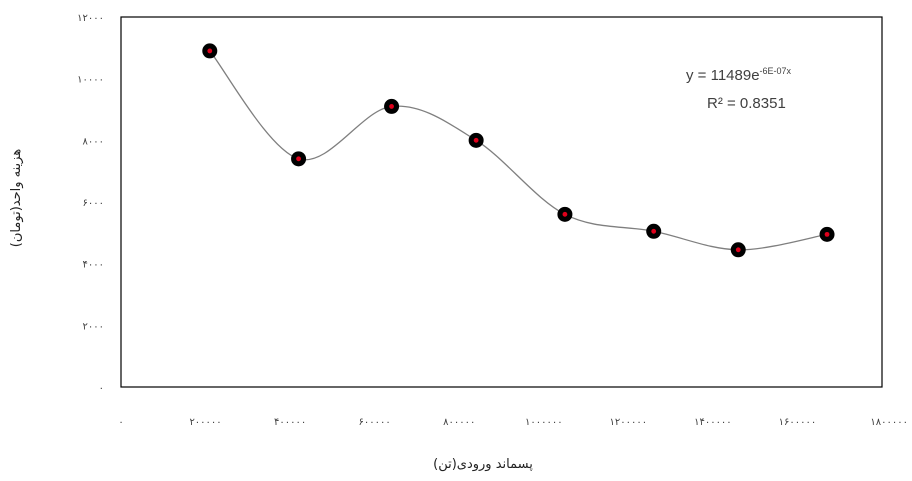  Describe the element at coordinates (90, 80) in the screenshot. I see `y-tick-label: ۱۰۰۰۰` at that location.